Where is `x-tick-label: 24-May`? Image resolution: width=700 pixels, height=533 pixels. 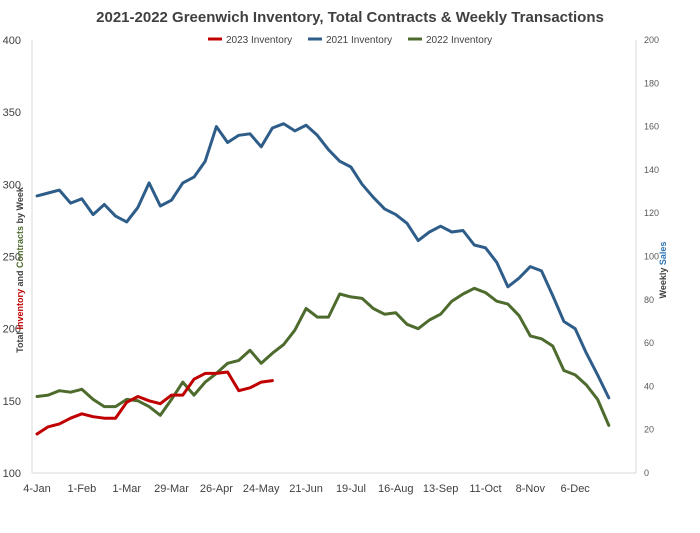 x-tick-label: 24-May is located at coordinates (261, 489).